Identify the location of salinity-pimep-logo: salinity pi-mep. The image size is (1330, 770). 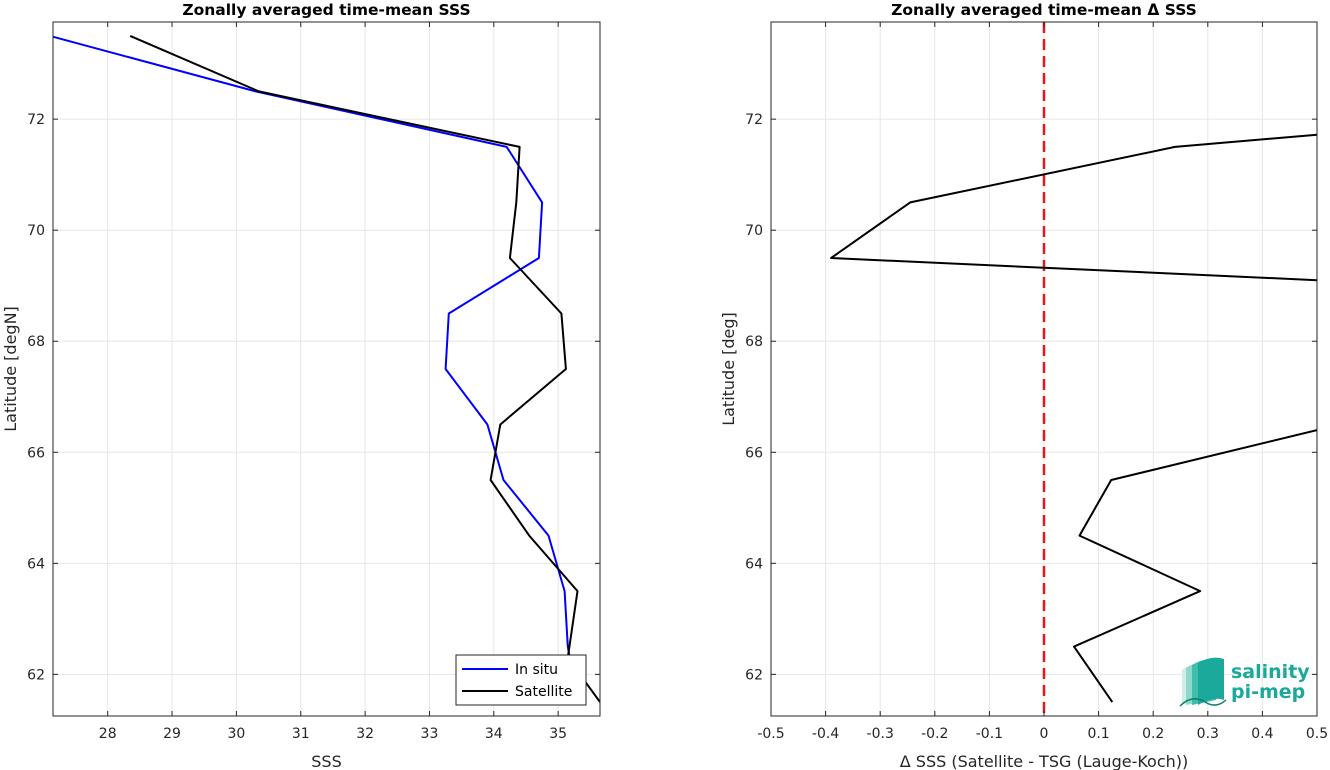
(1244, 682).